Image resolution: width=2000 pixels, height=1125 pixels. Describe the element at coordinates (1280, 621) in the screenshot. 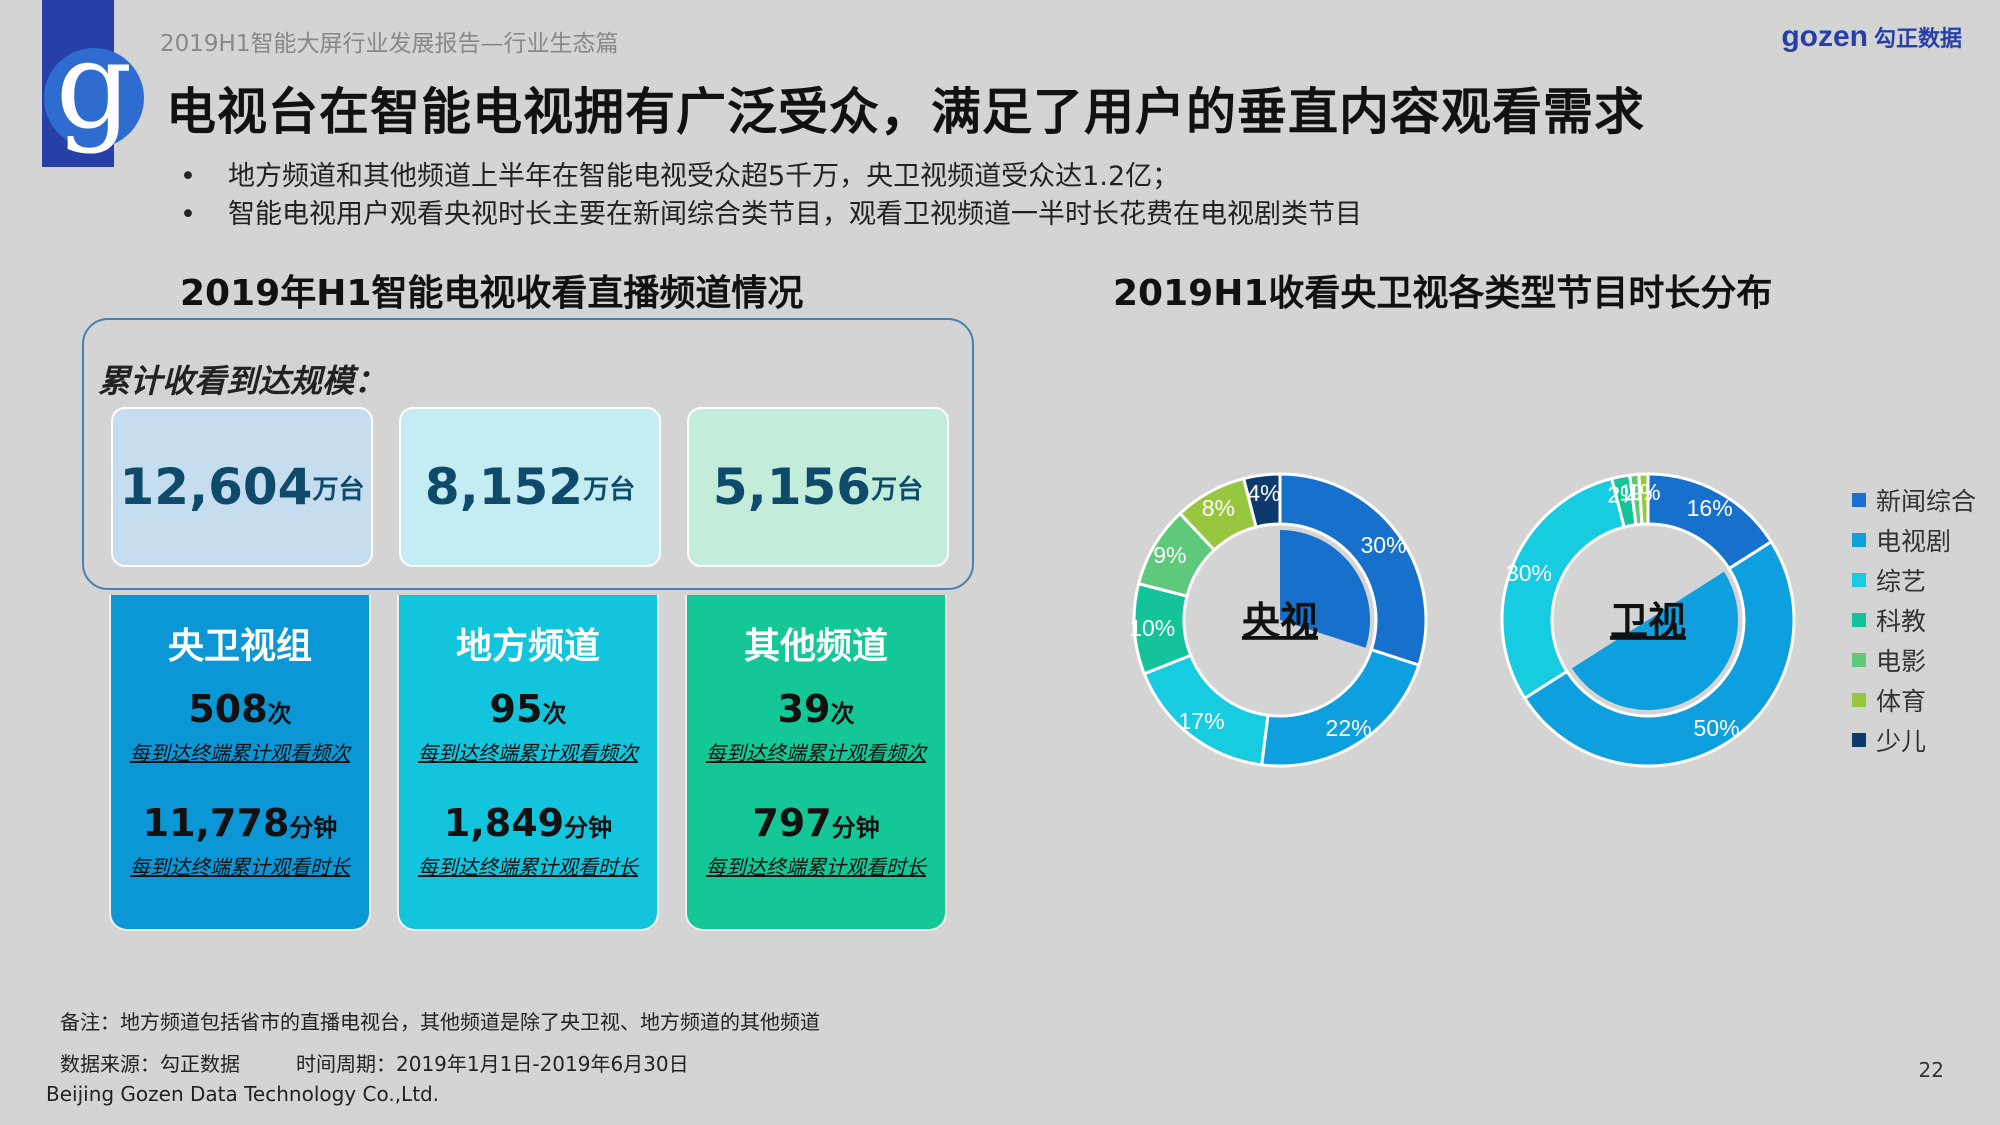

I see `donut-center-label: 央视` at that location.